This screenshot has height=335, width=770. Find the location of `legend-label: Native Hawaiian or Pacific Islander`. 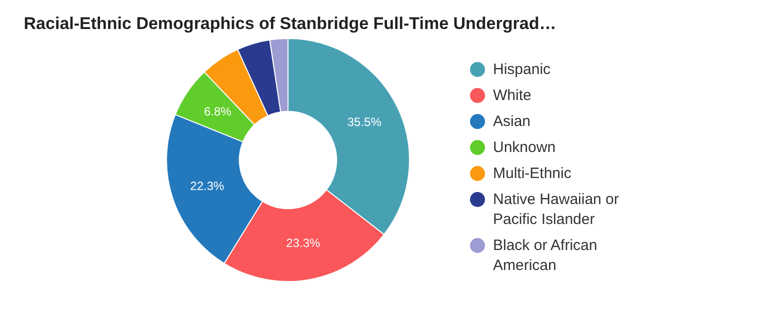

legend-label: Native Hawaiian or Pacific Islander is located at coordinates (556, 210).